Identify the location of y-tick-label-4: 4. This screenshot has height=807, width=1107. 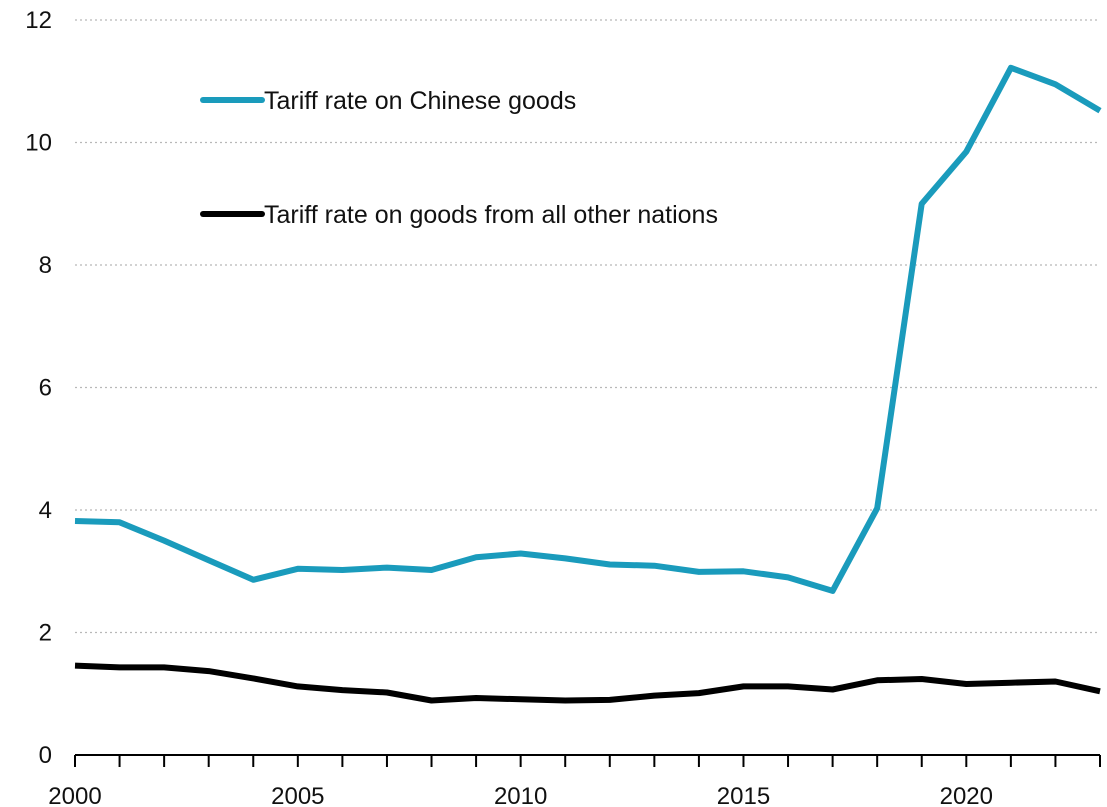
(45, 510).